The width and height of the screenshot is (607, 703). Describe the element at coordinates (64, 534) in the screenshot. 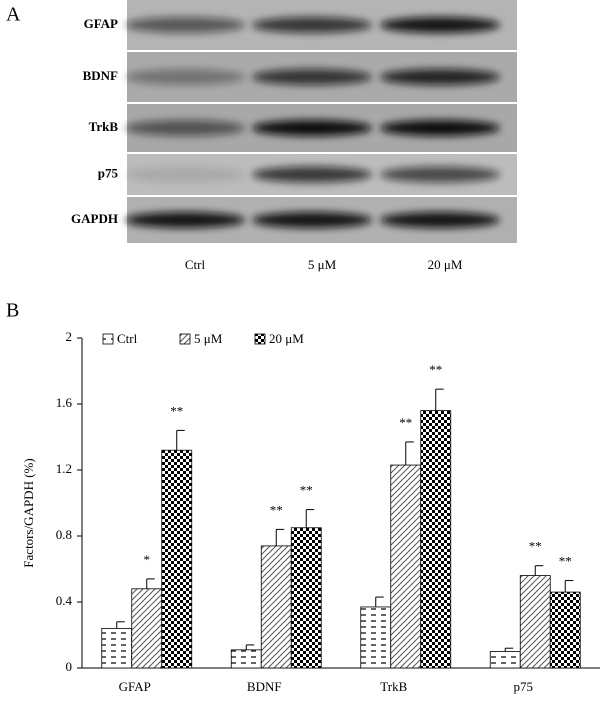

I see `y-tick-label: 0.8` at that location.